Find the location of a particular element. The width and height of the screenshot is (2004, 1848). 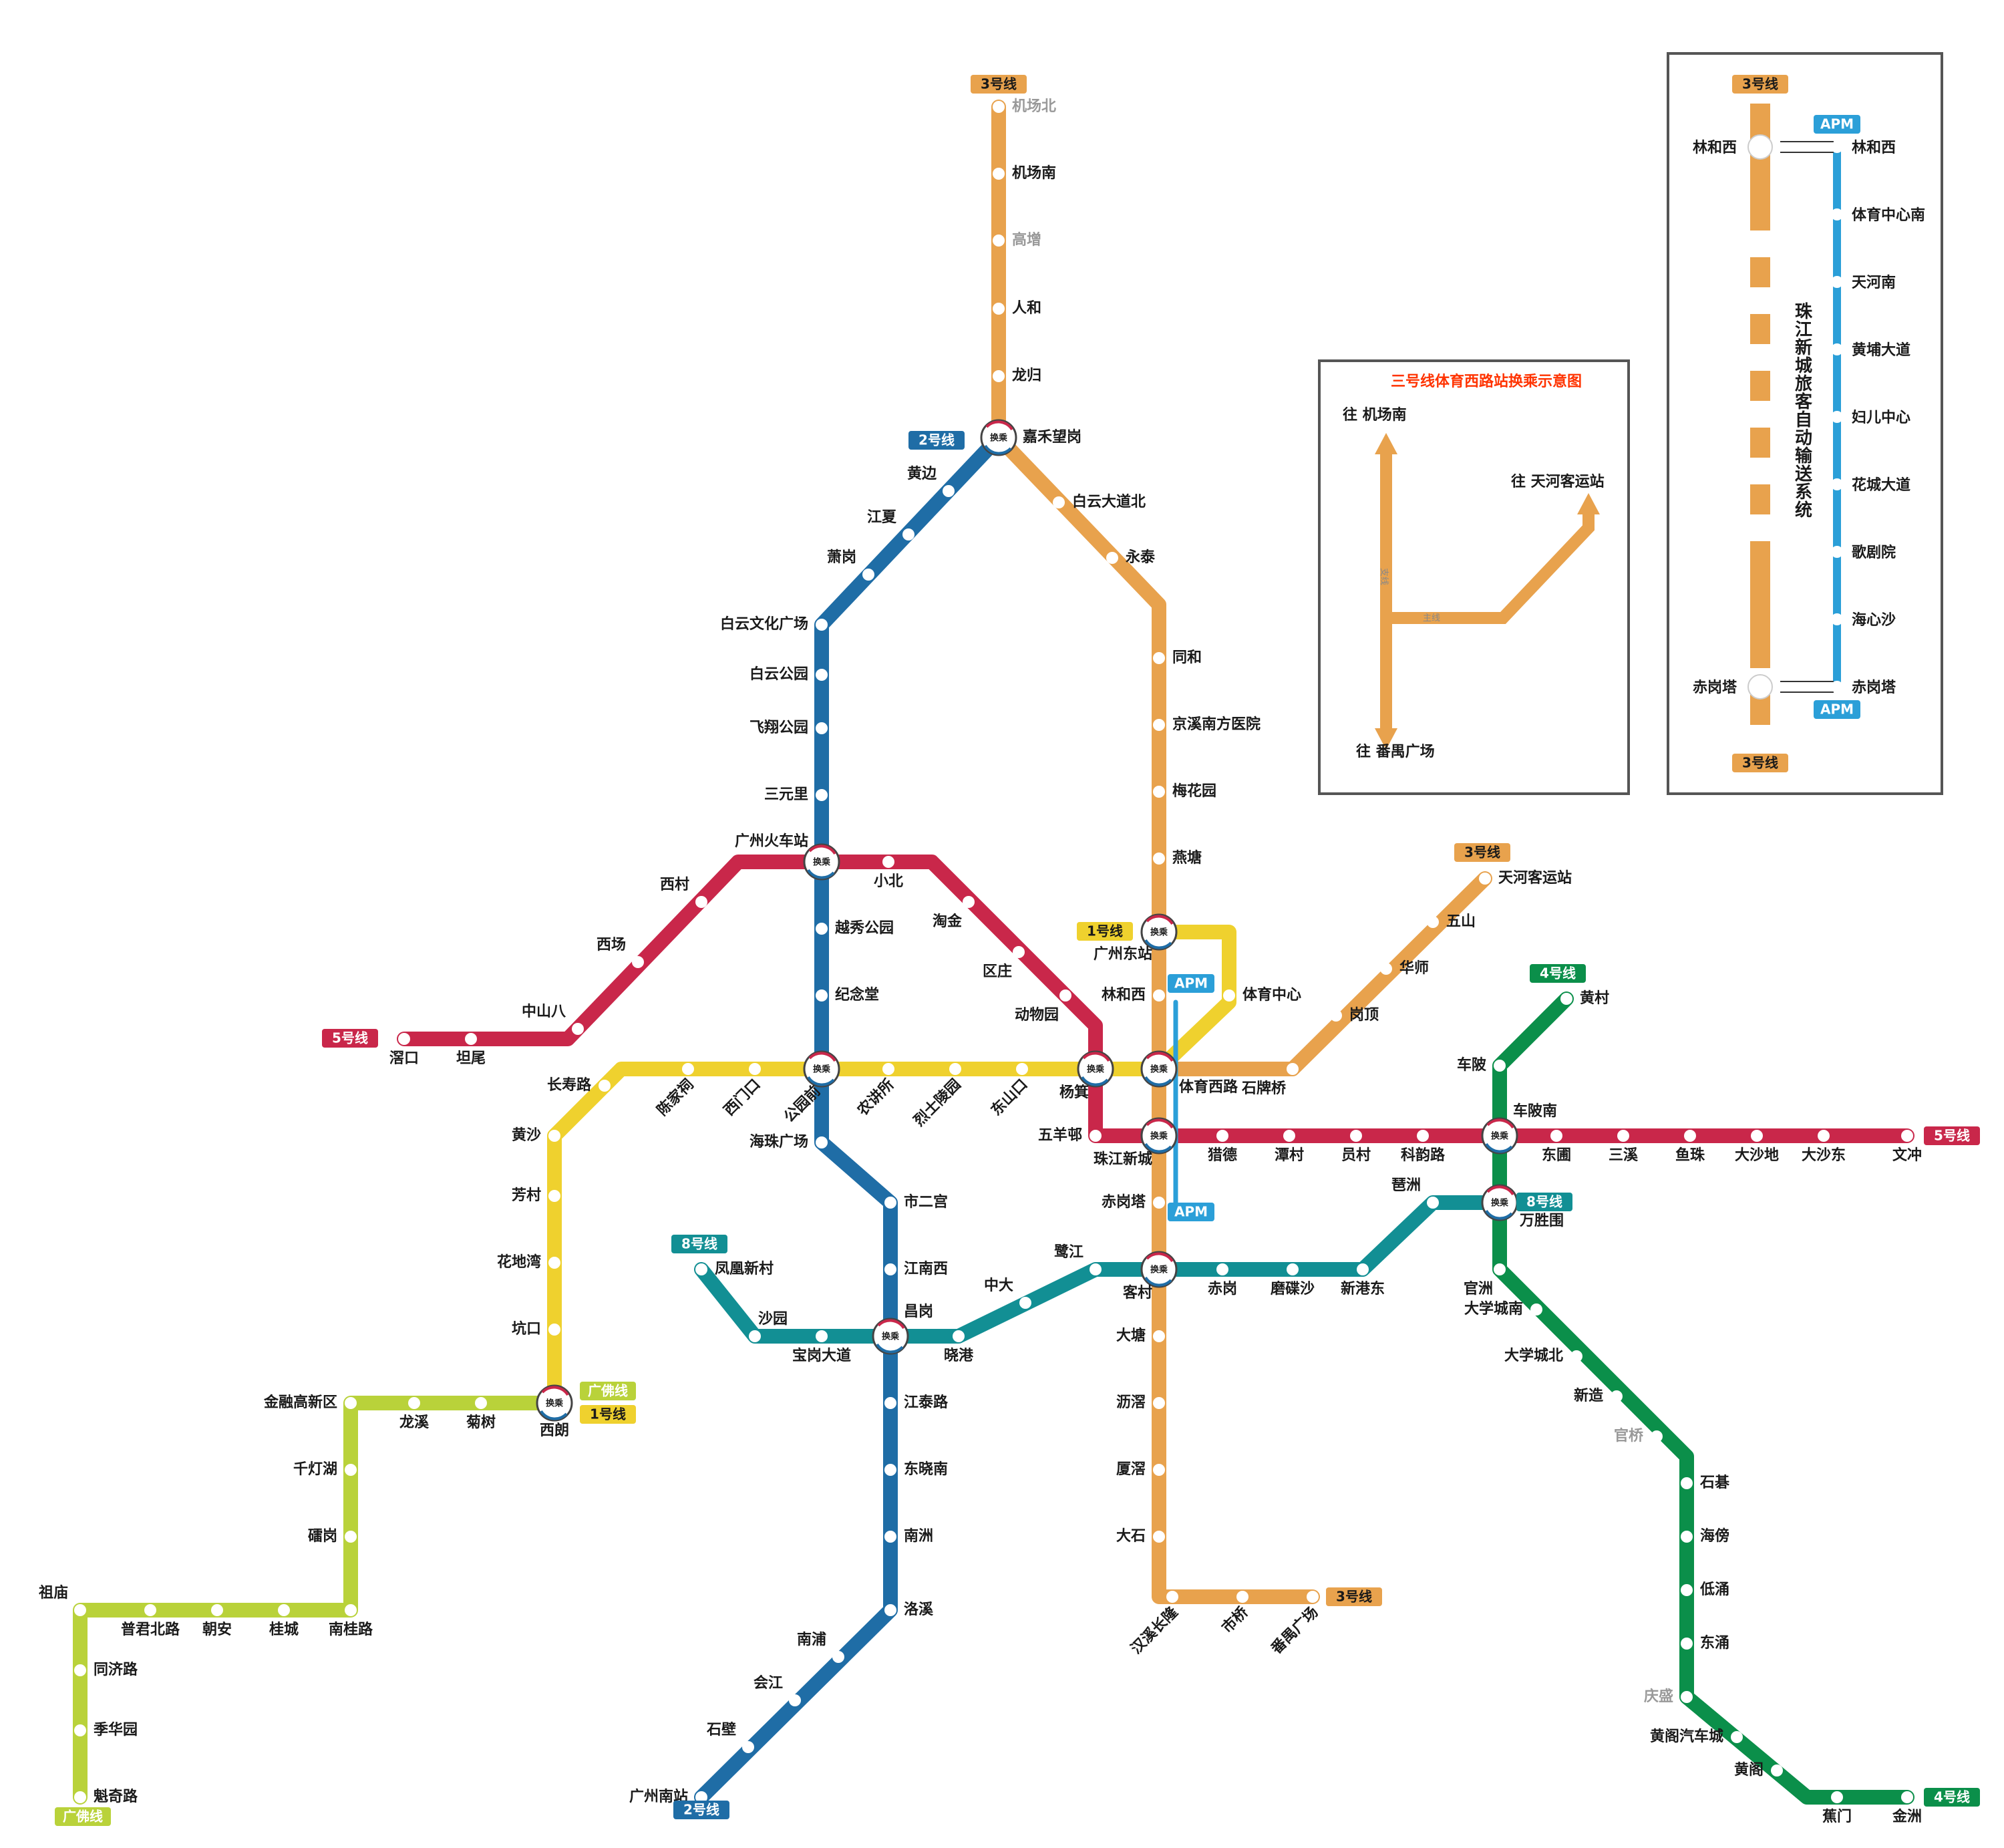

badge-text-l3_right: 3号线 is located at coordinates (1482, 852).